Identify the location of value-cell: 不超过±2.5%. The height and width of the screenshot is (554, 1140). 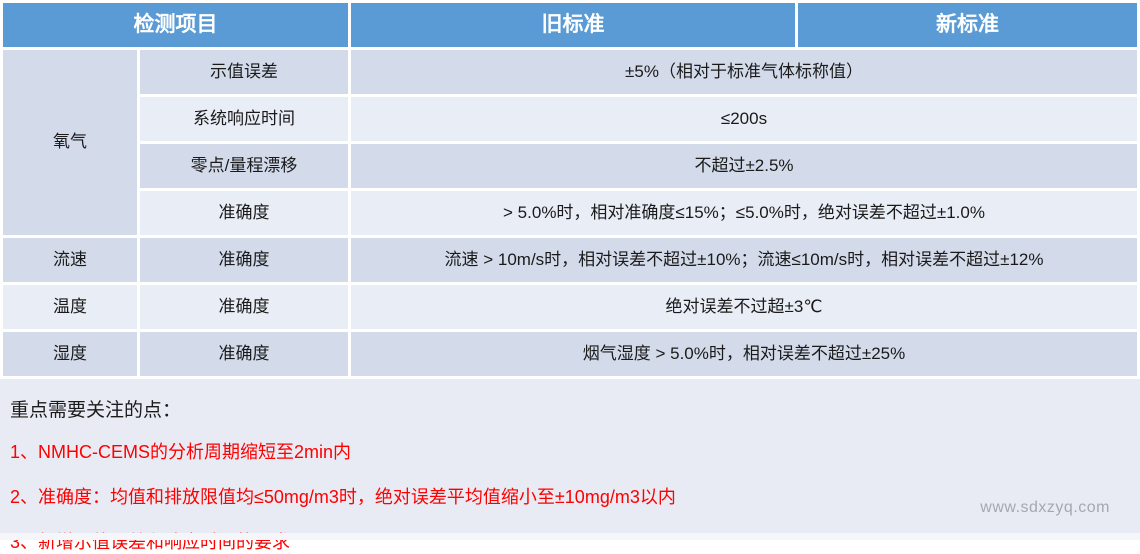
(744, 166).